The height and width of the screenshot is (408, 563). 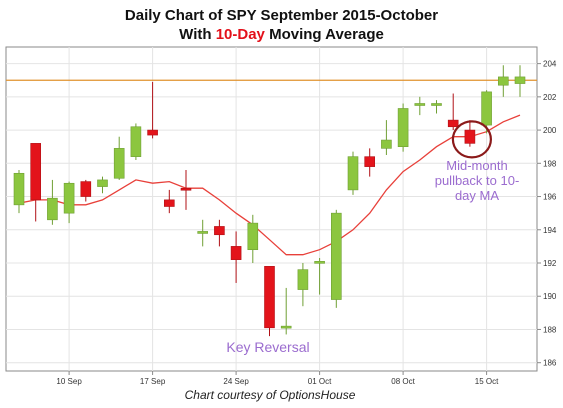 I want to click on y-tick-label: 188, so click(x=550, y=329).